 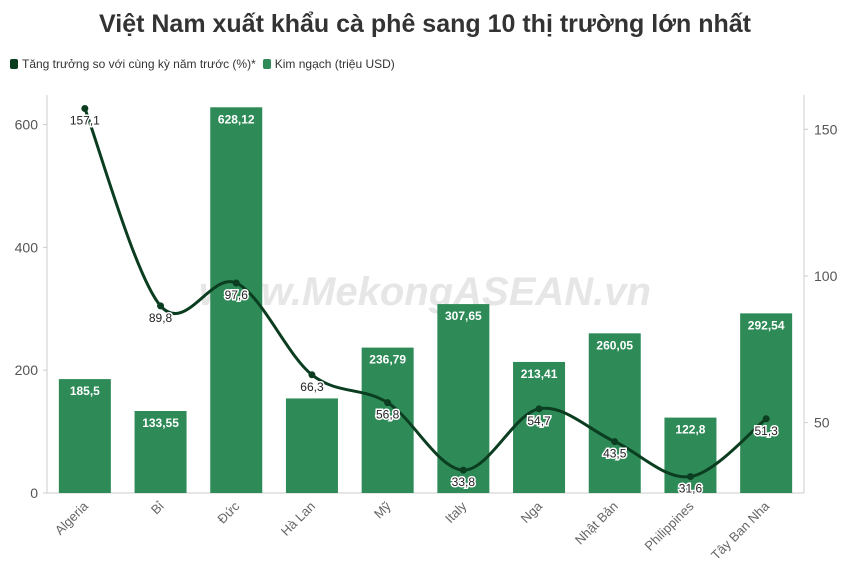 What do you see at coordinates (228, 512) in the screenshot?
I see `x-tick-label: Đức` at bounding box center [228, 512].